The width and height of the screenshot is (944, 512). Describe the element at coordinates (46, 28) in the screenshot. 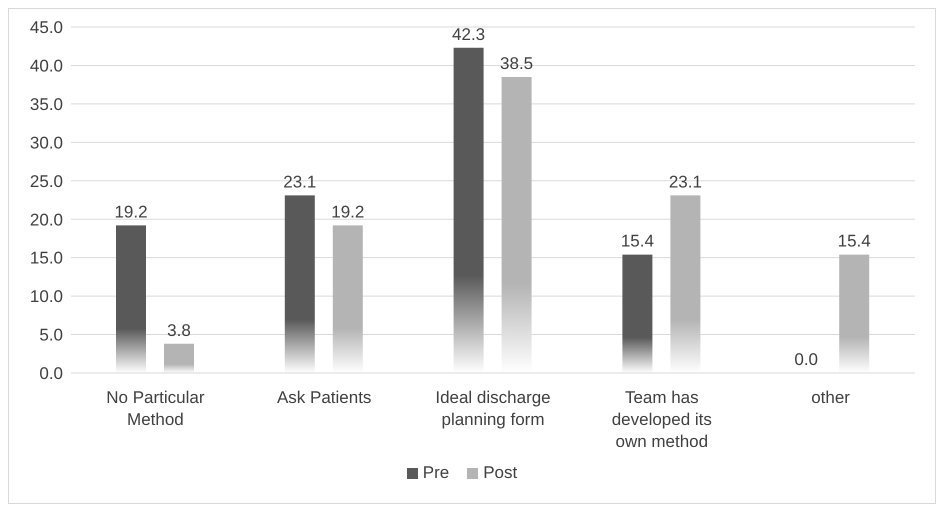

I see `y-tick-label: 45.0` at that location.